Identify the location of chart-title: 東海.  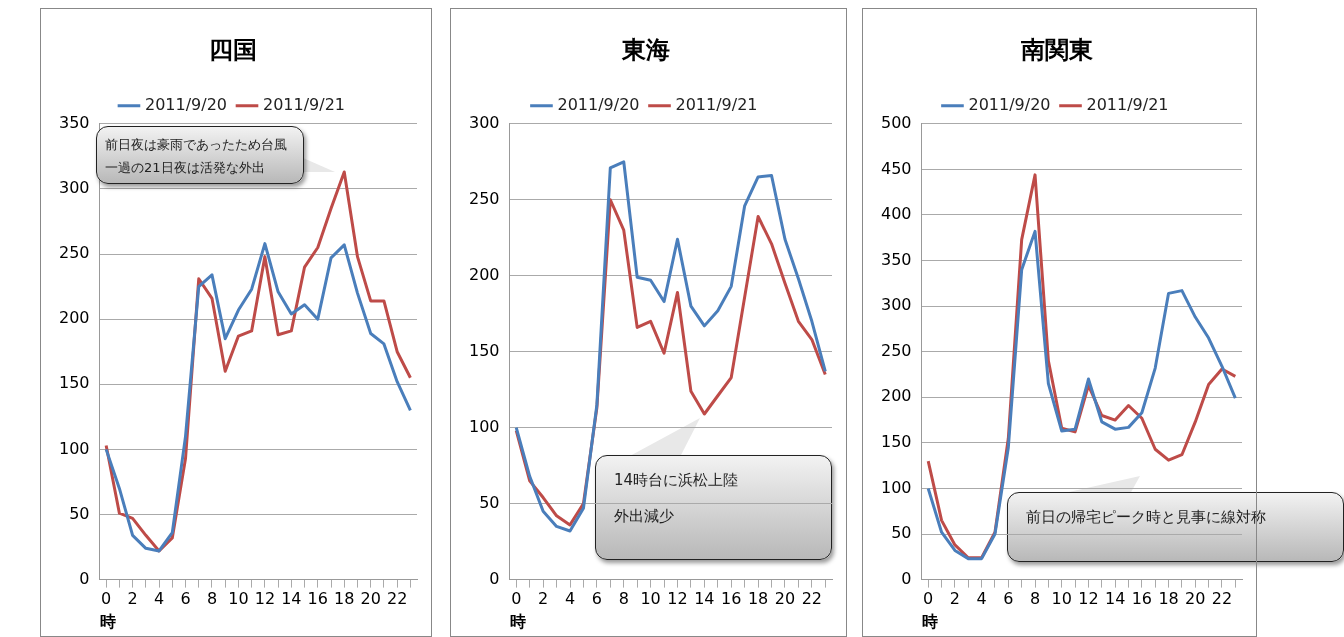
(645, 49).